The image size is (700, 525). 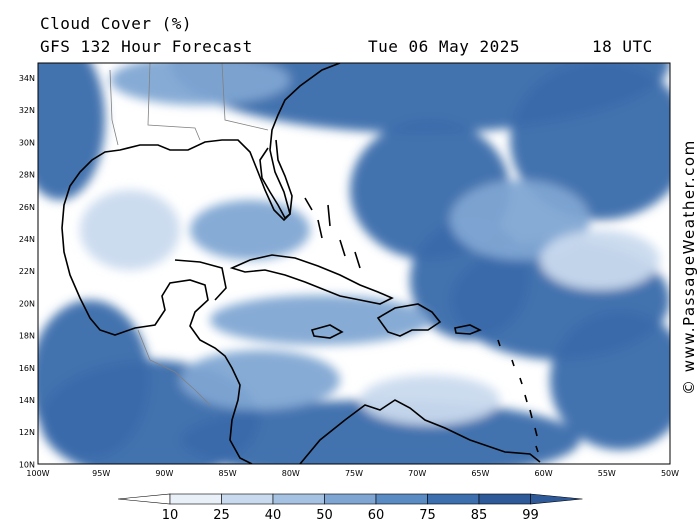 I want to click on colorbar-tick-label: 99, so click(x=530, y=515).